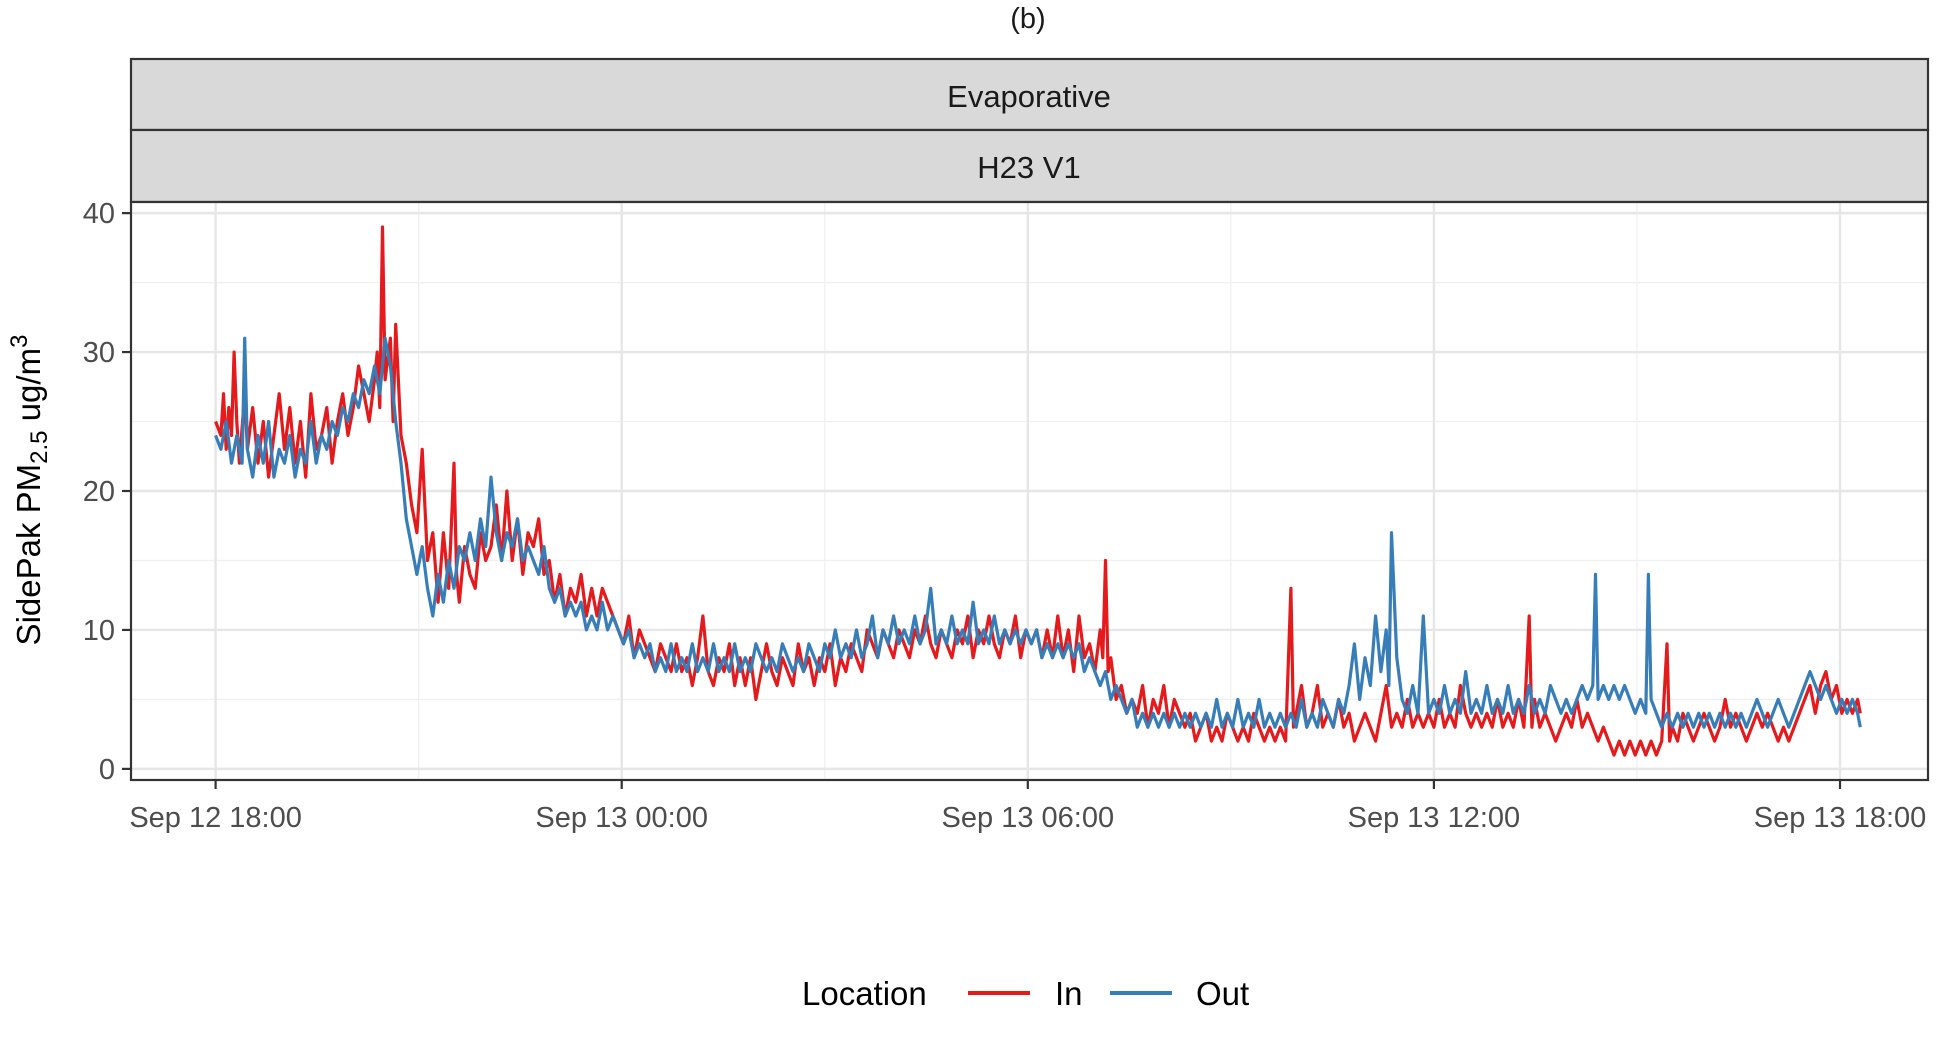  I want to click on y-tick-label: 20, so click(99, 492).